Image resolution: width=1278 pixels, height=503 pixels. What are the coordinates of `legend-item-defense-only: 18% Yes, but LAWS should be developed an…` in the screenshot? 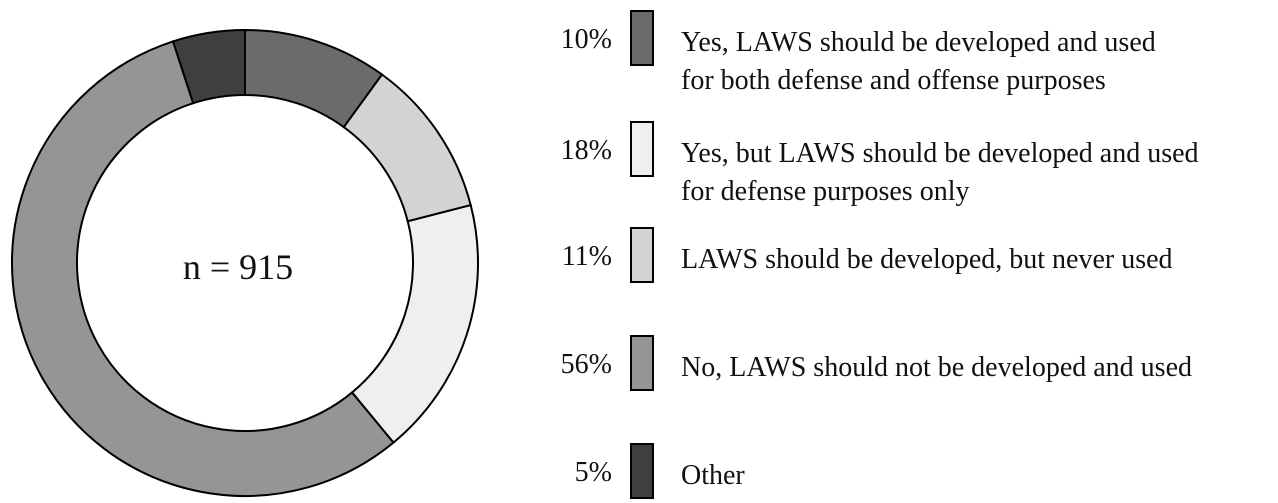 It's located at (909, 164).